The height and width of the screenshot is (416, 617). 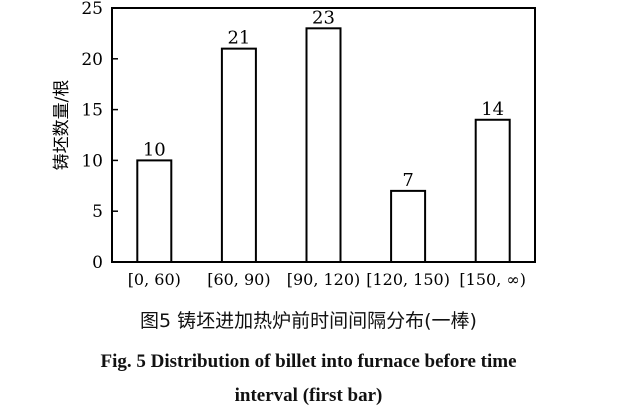 What do you see at coordinates (408, 279) in the screenshot?
I see `x-tick-label: [120, 150)` at bounding box center [408, 279].